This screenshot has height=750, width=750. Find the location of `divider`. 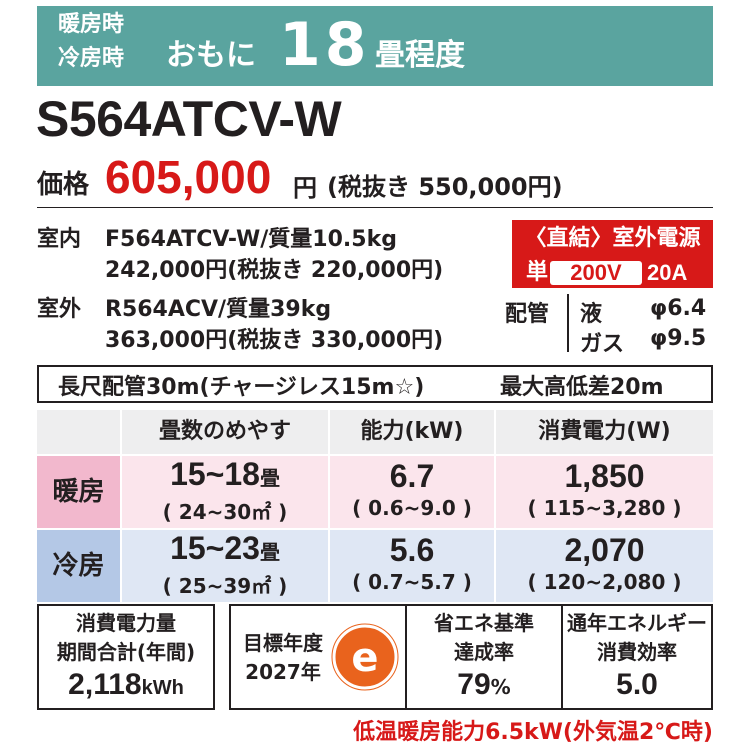

divider is located at coordinates (375, 207).